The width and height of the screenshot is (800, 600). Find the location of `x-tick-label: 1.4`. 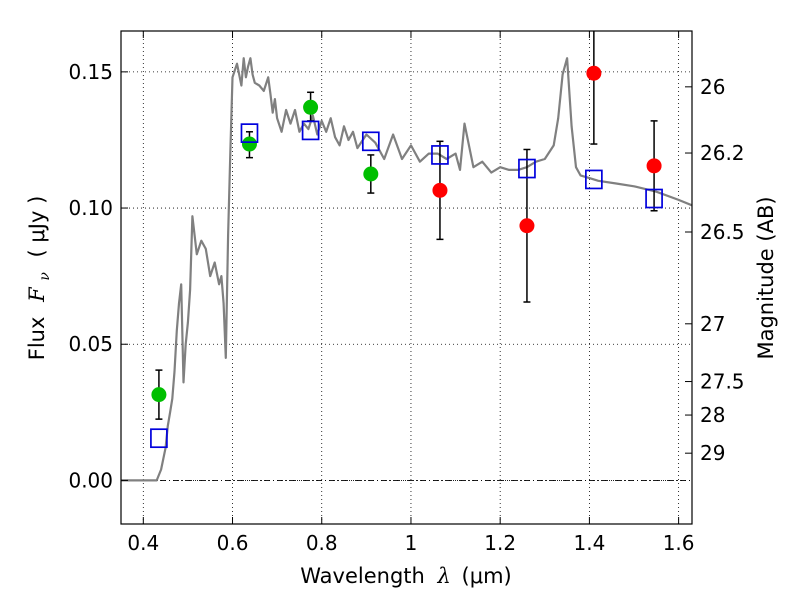

x-tick-label: 1.4 is located at coordinates (589, 543).